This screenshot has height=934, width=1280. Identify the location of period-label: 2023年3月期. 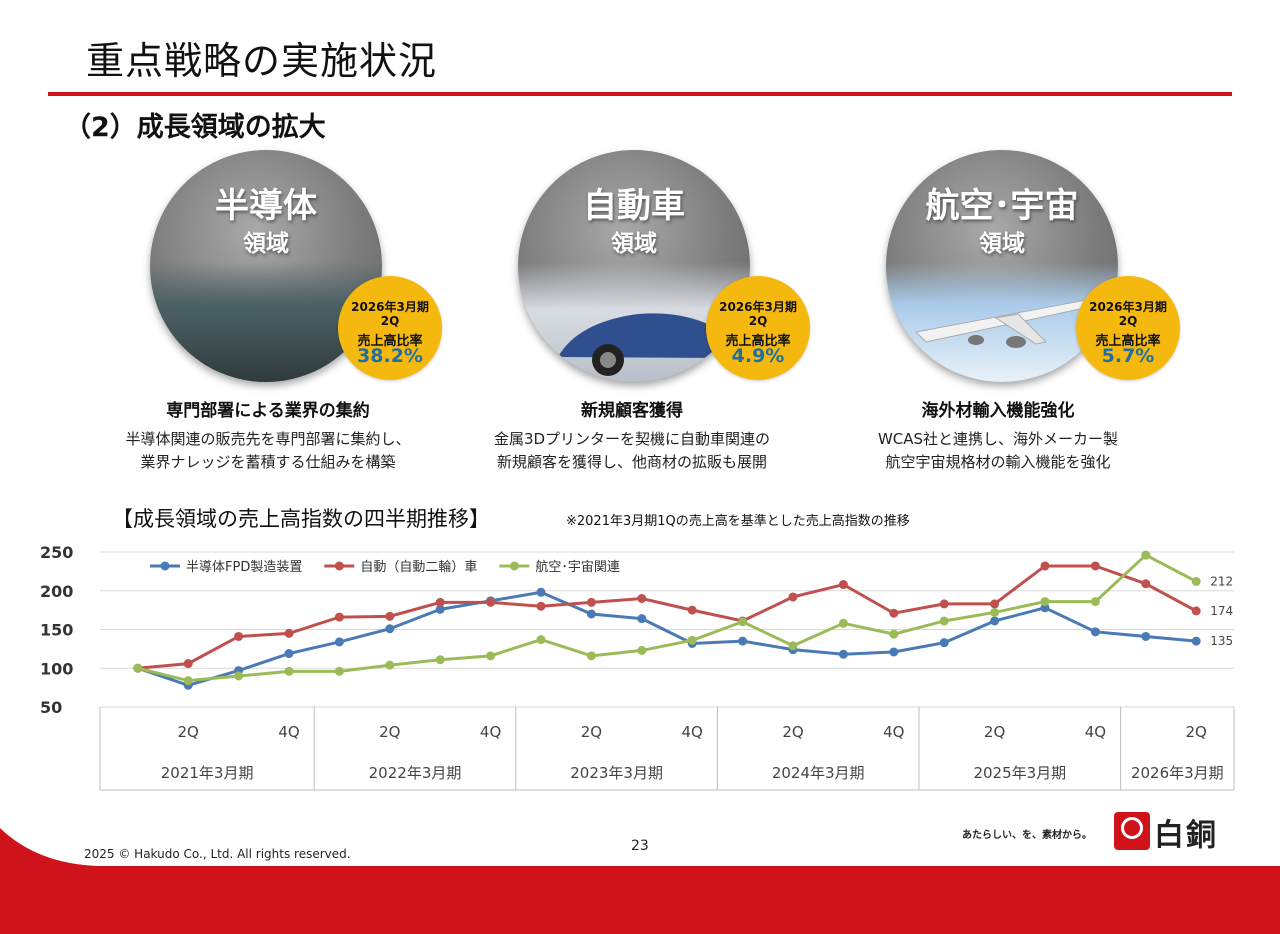
(616, 773).